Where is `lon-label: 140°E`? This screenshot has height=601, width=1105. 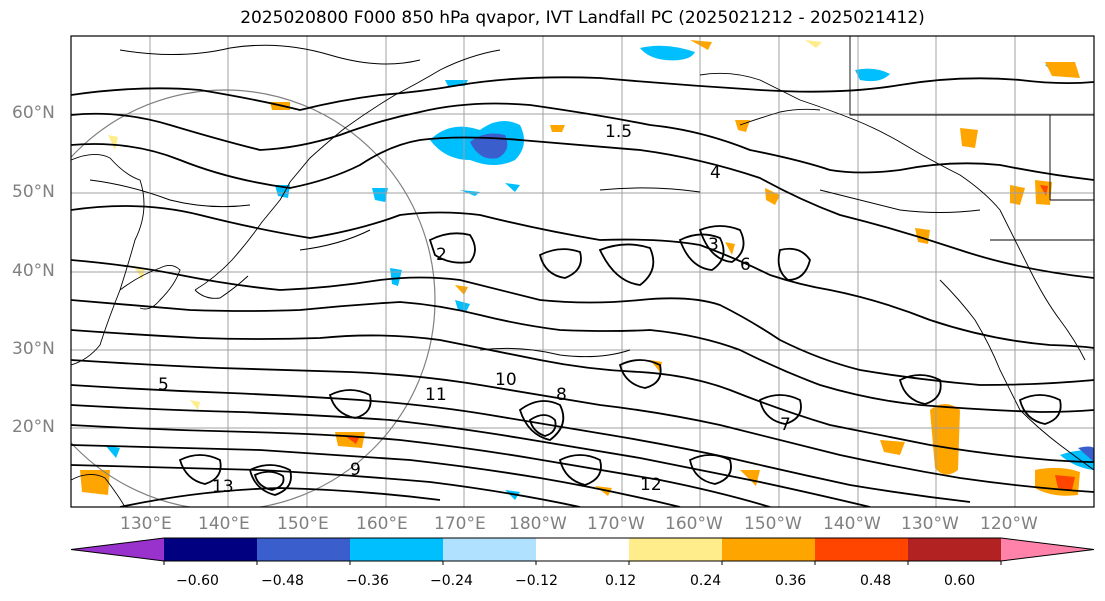 lon-label: 140°E is located at coordinates (224, 524).